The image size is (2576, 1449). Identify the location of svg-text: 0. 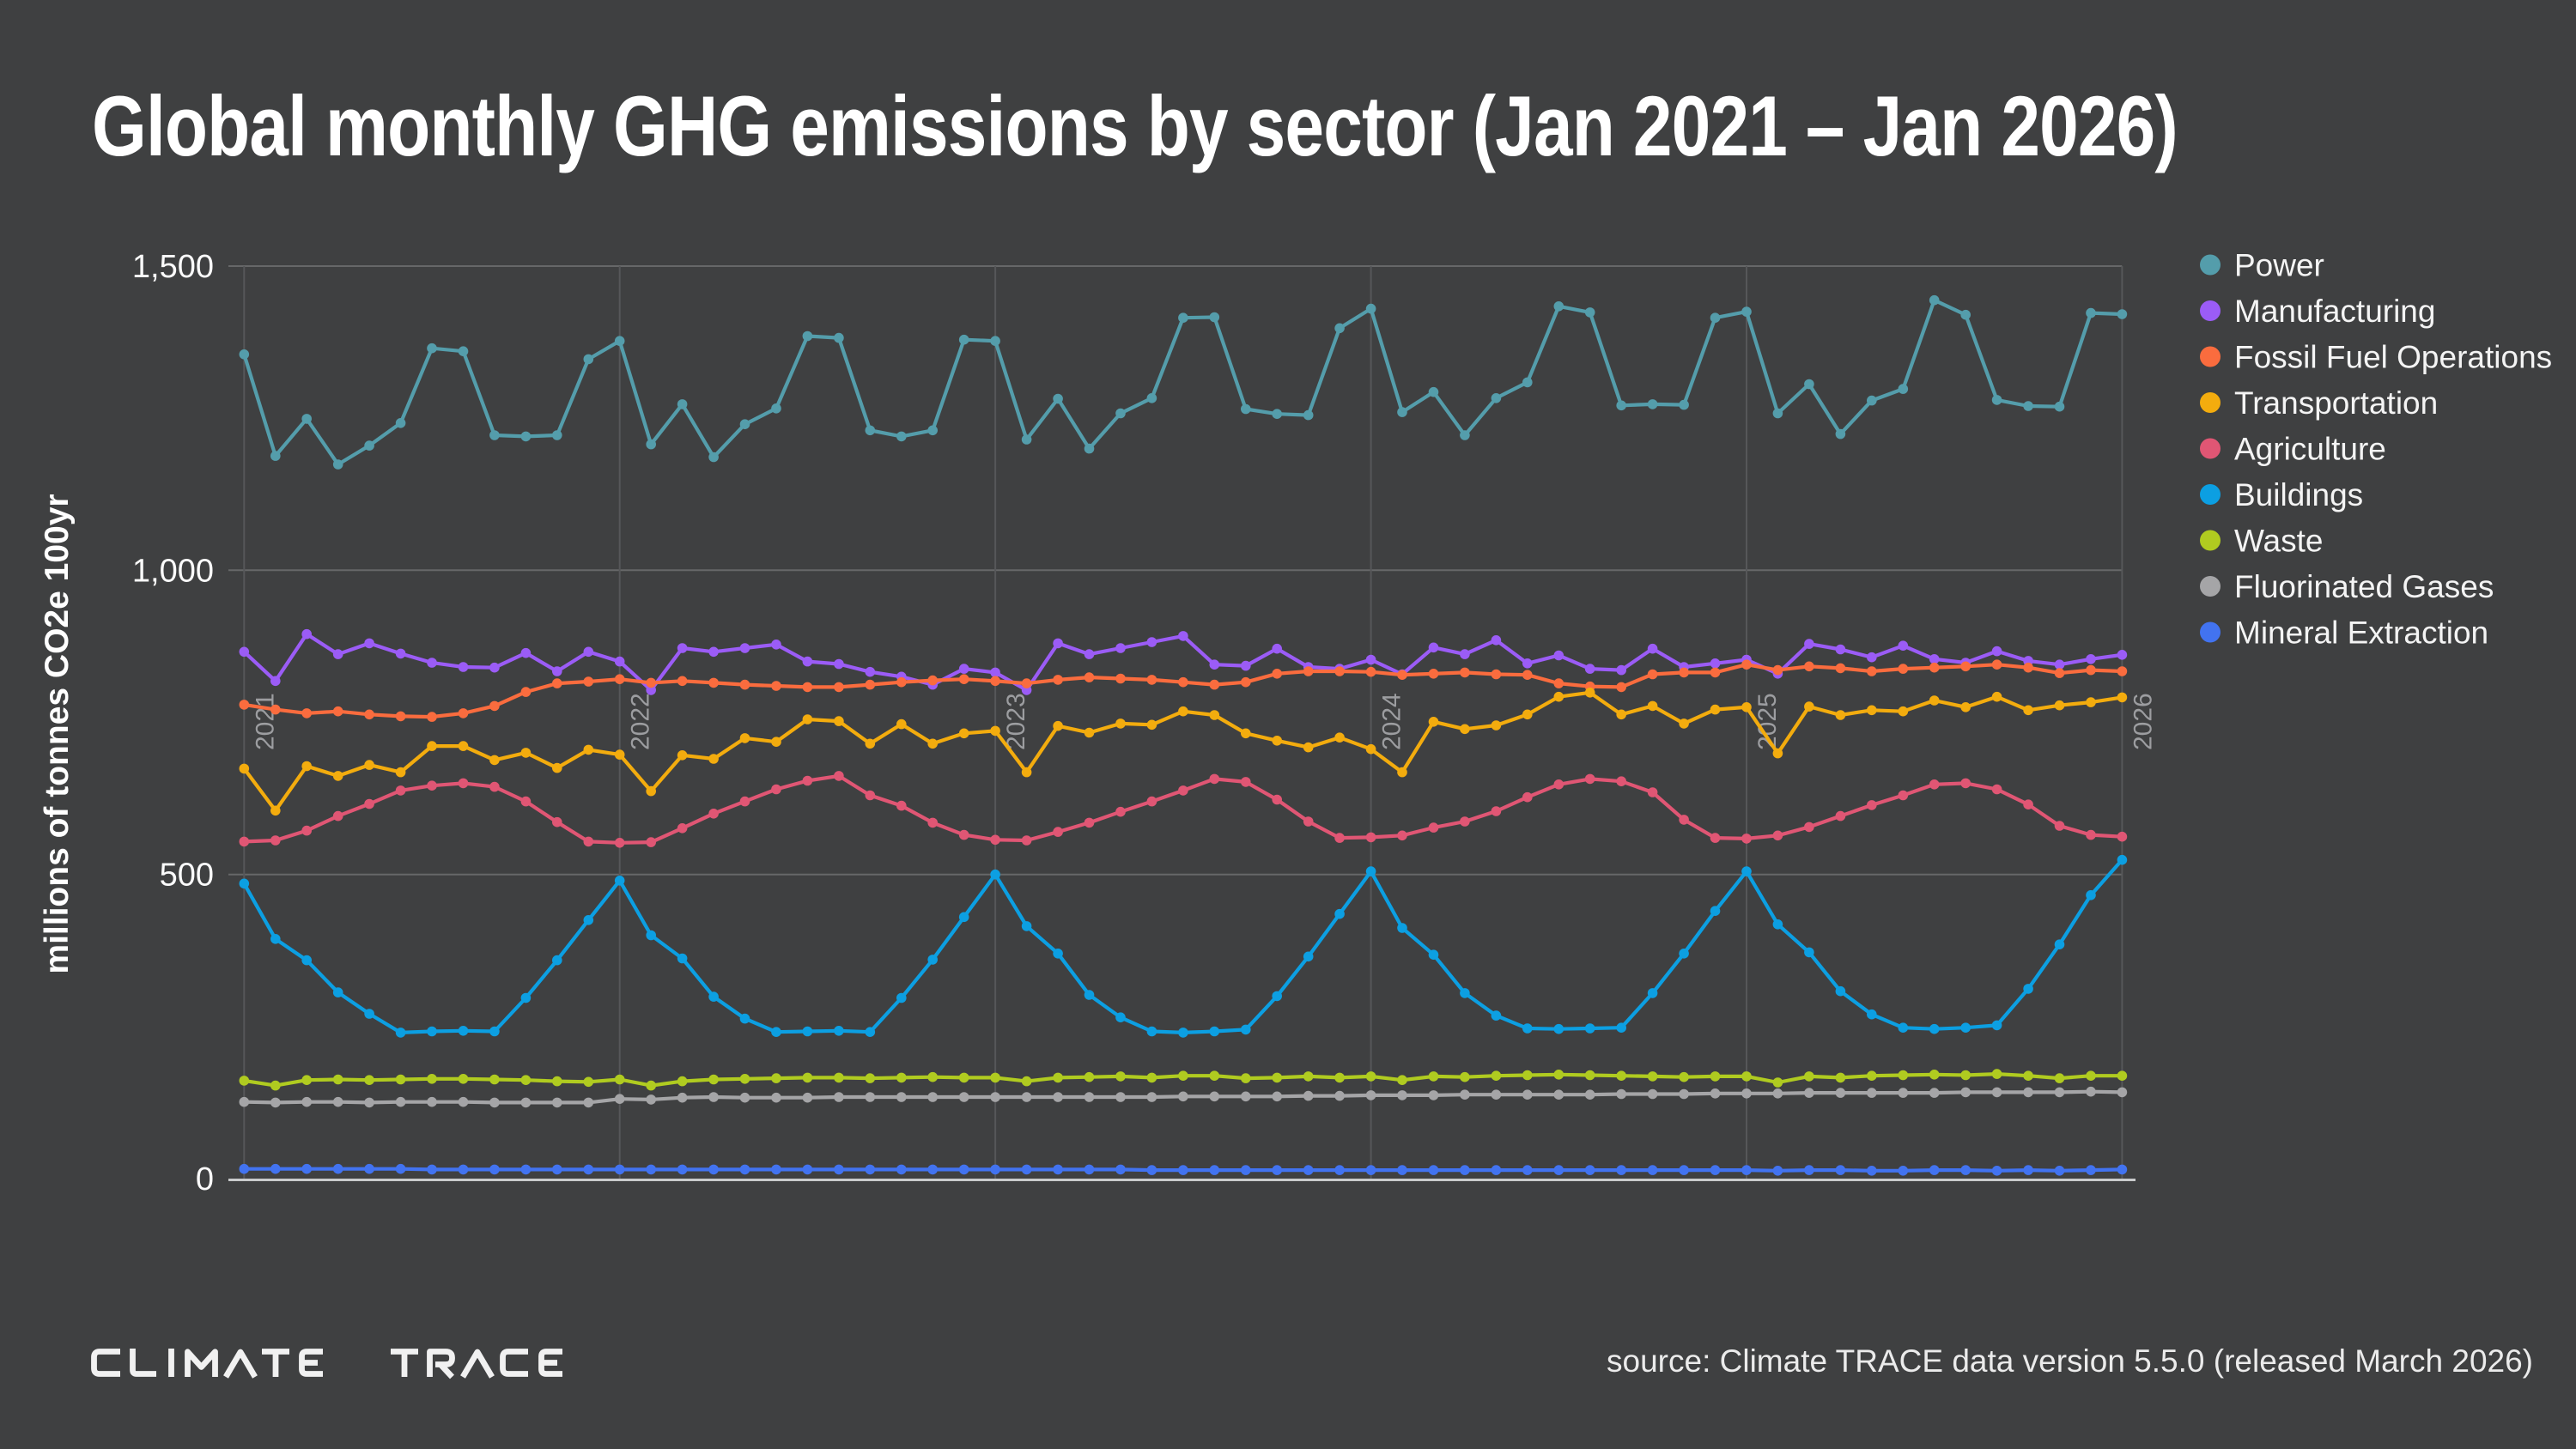
(205, 1179).